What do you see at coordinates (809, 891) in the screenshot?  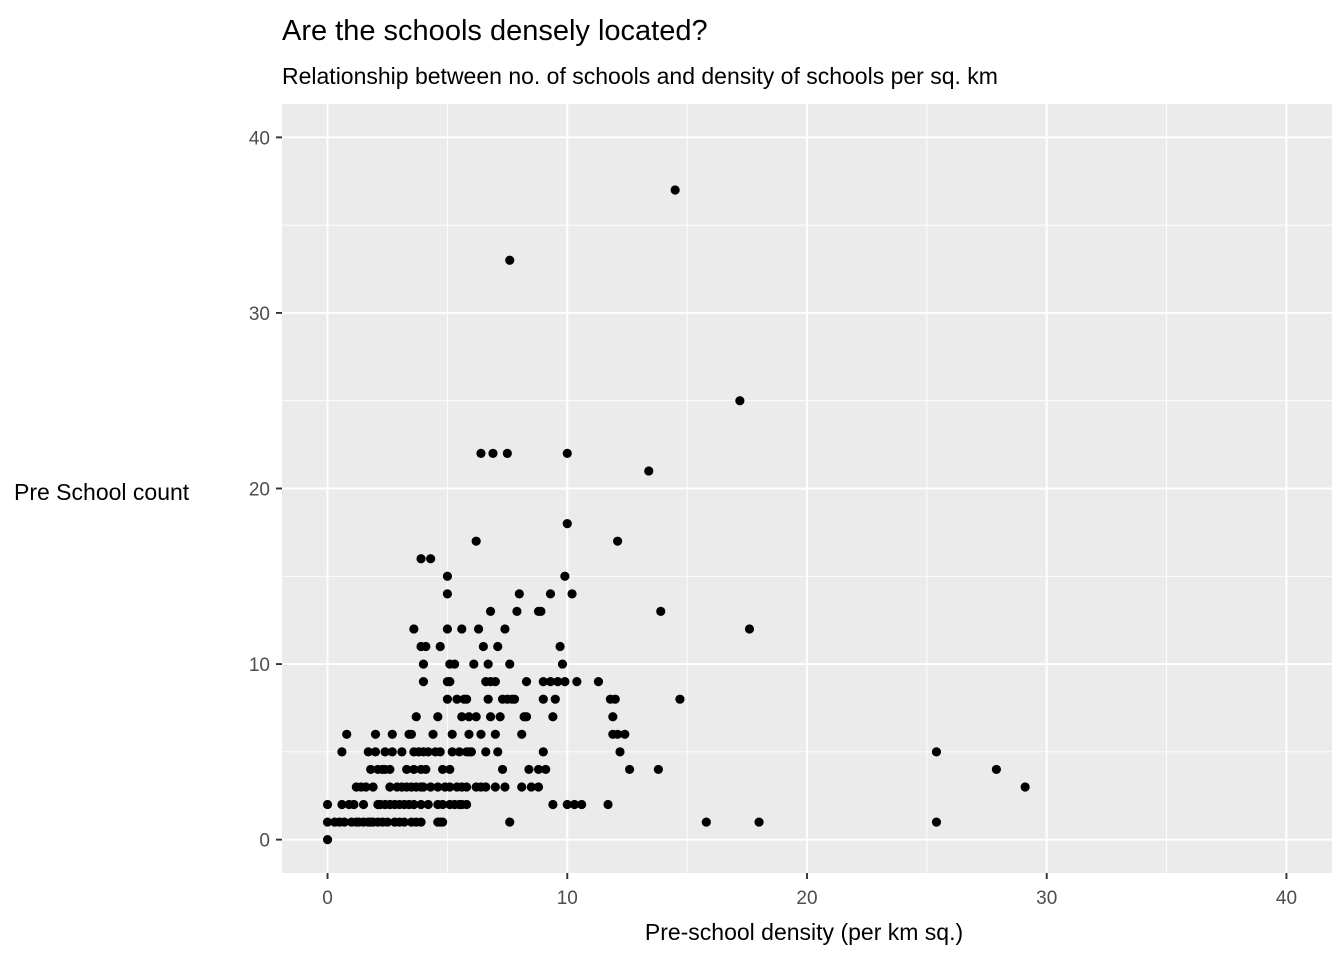 I see `x-axis: 0 10 20 30 40` at bounding box center [809, 891].